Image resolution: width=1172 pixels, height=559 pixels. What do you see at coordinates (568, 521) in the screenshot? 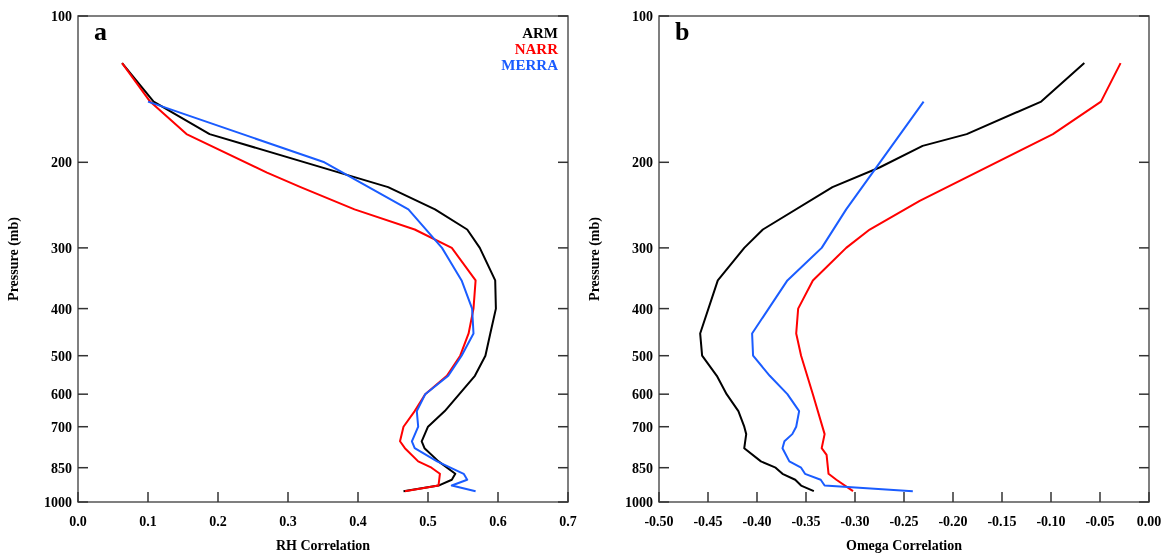
I see `x-tick-label: 0.7` at bounding box center [568, 521].